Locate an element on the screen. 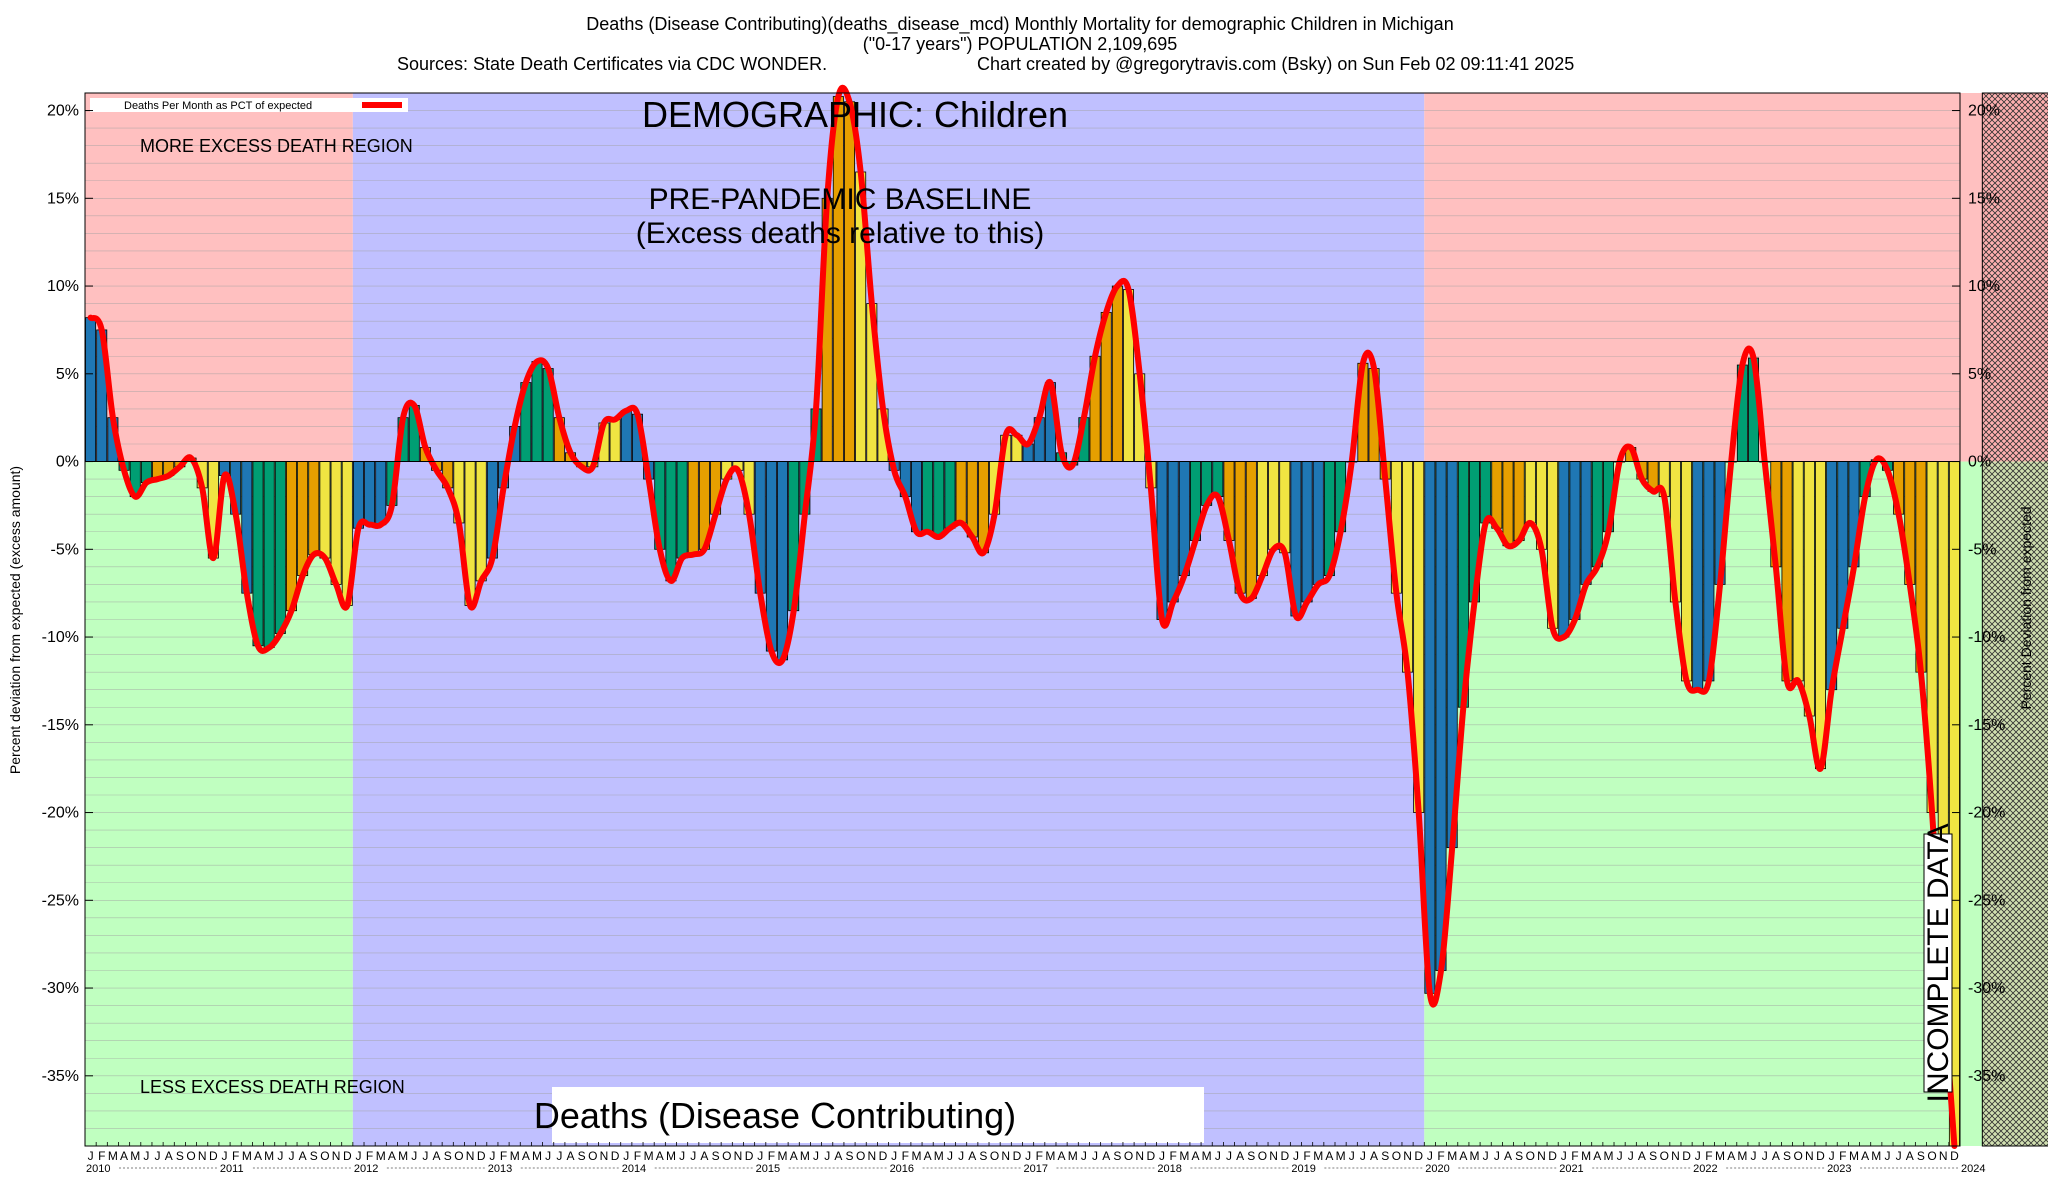 The width and height of the screenshot is (2048, 1200). annotation-baseline-1: PRE-PANDEMIC BASELINE is located at coordinates (840, 199).